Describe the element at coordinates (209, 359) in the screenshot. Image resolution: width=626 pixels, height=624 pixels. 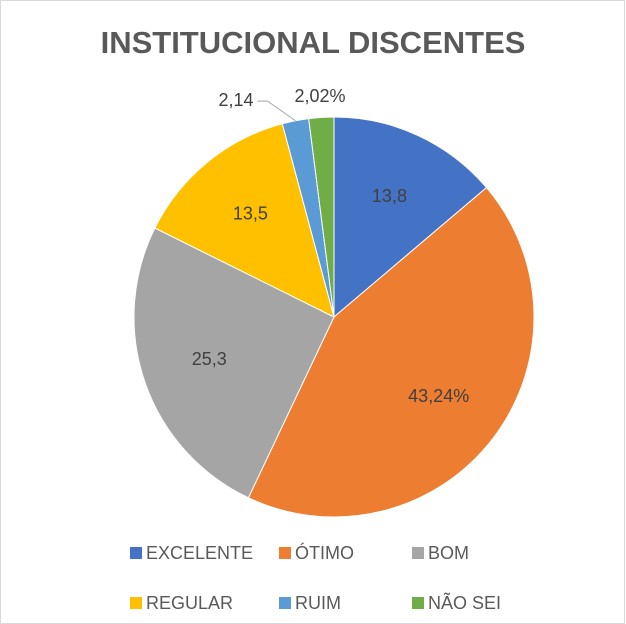
I see `data-label: 25,3` at that location.